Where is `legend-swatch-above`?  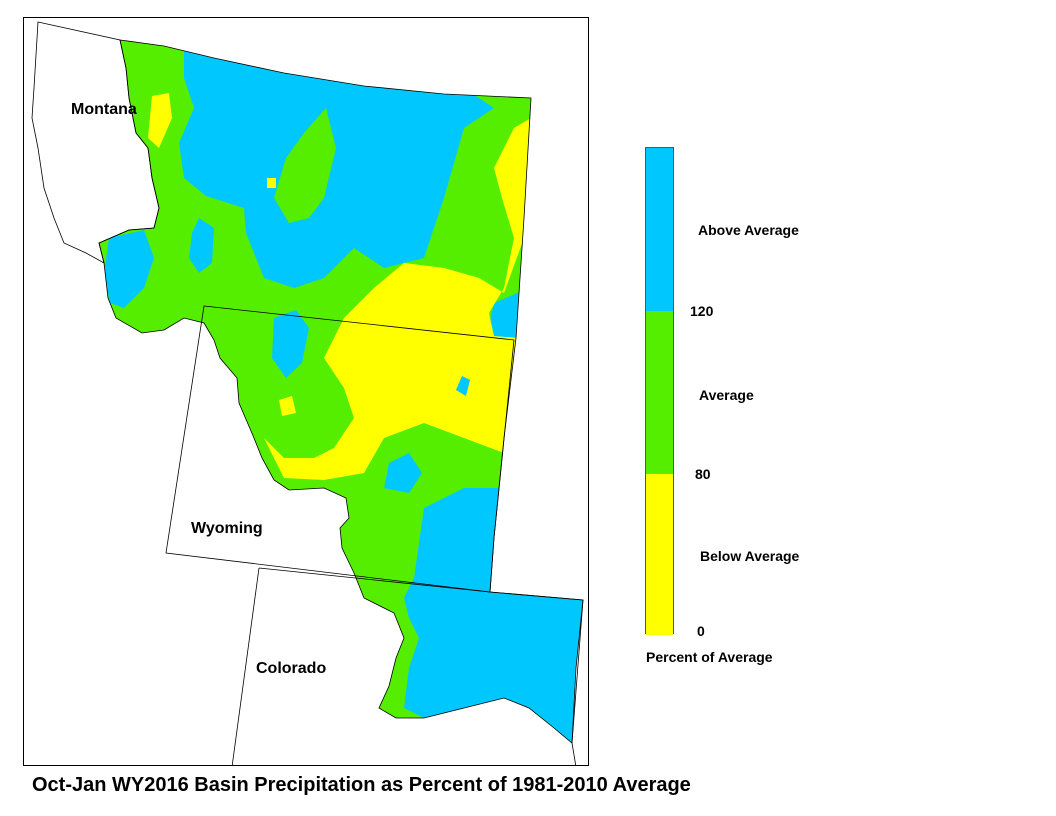 legend-swatch-above is located at coordinates (659, 229).